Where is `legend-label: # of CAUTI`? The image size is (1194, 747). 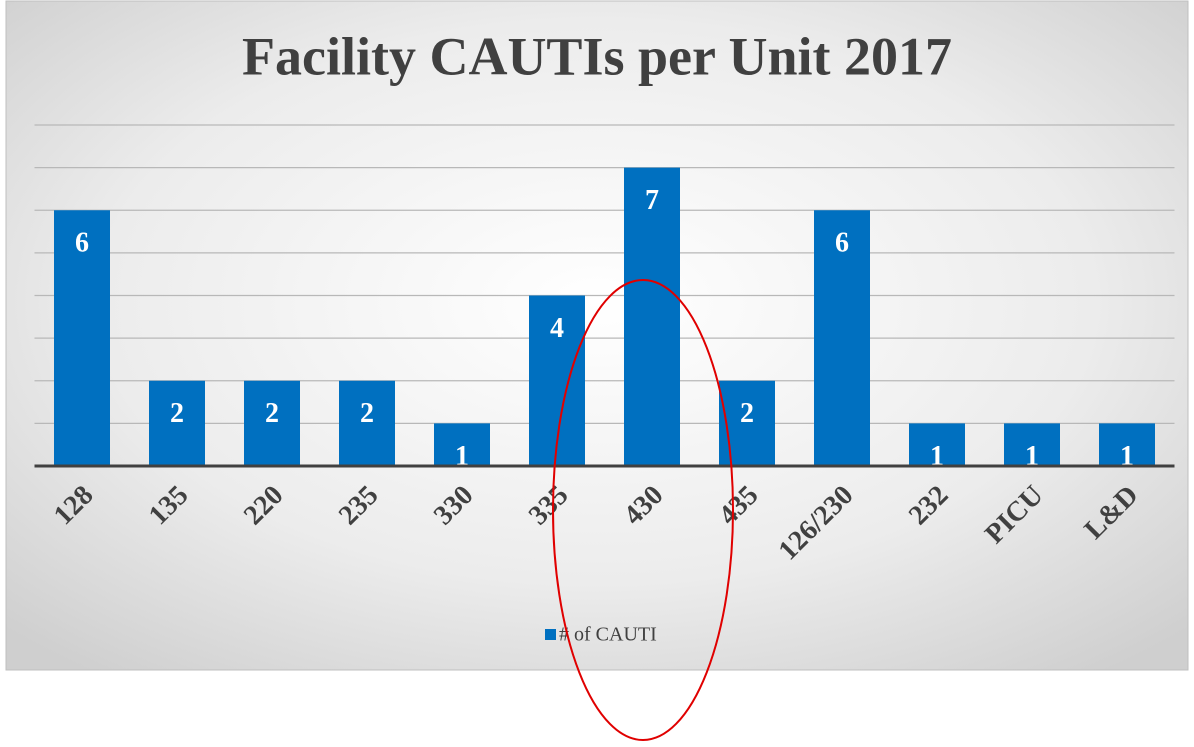 legend-label: # of CAUTI is located at coordinates (608, 635).